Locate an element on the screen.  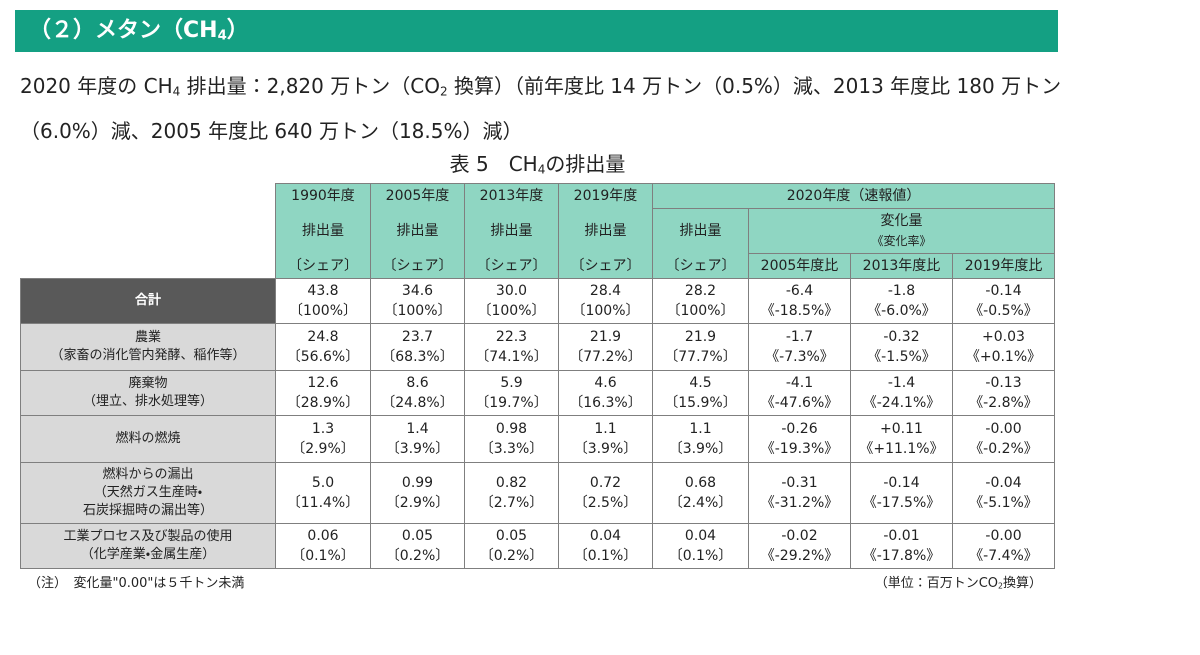
share-value: 《-24.1%》 is located at coordinates (901, 403).